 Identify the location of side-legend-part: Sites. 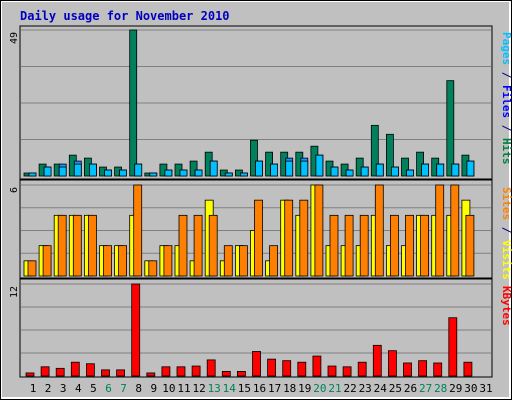
(506, 203).